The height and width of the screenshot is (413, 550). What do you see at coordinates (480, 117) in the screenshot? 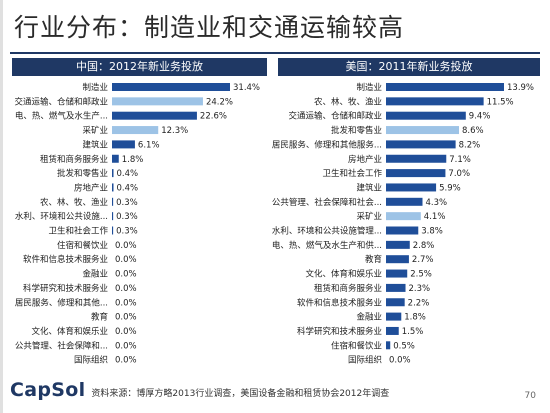
I see `us-value-label: 9.4%` at bounding box center [480, 117].